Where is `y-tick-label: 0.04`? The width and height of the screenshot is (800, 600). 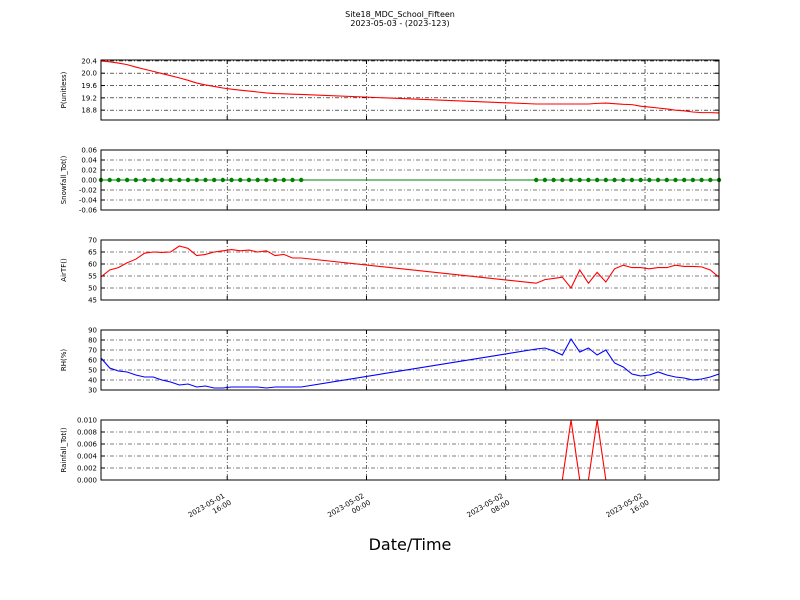
y-tick-label: 0.04 is located at coordinates (89, 161).